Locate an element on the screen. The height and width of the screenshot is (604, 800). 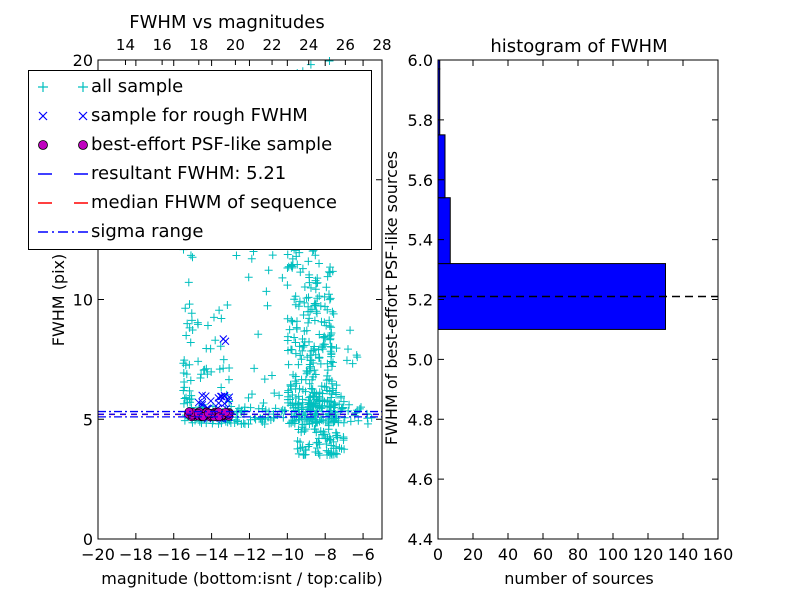
y-tick-label: 5.8 is located at coordinates (420, 120).